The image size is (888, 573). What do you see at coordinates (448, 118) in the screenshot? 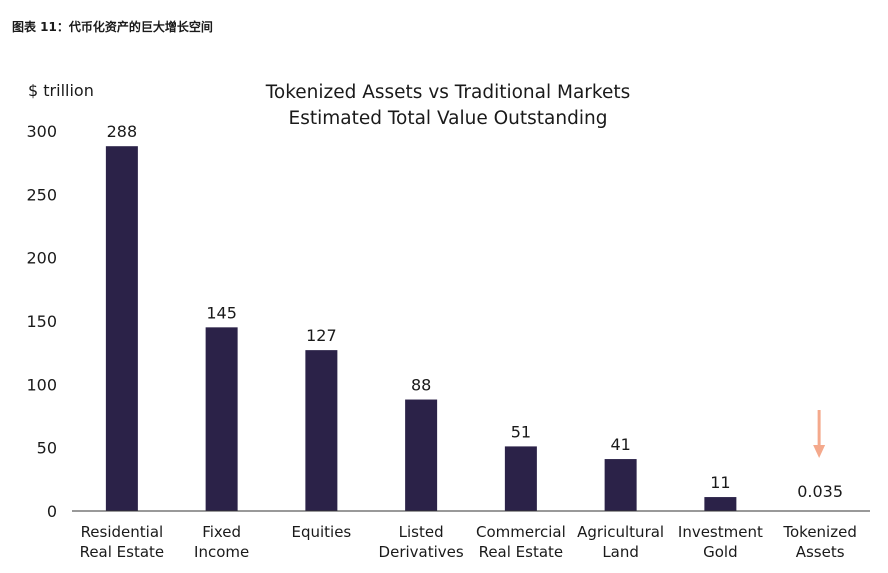
I see `chart-subtitle: Estimated Total Value Outstanding` at bounding box center [448, 118].